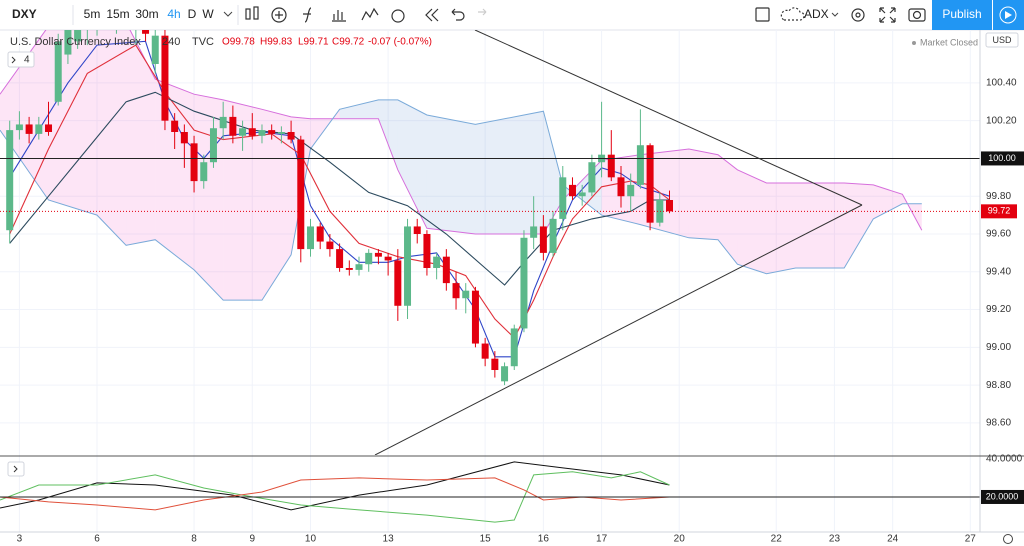 The image size is (1024, 546). Describe the element at coordinates (668, 118) in the screenshot. I see `trendline-upper` at that location.